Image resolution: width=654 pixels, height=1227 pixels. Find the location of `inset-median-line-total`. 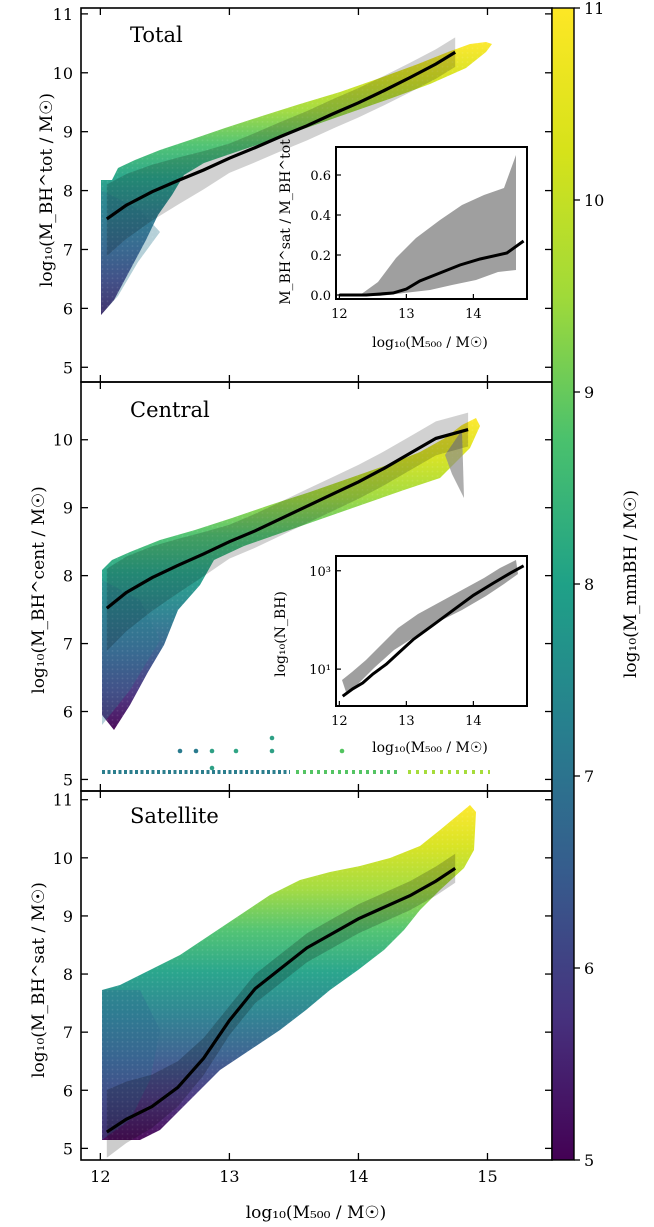

inset-median-line-total is located at coordinates (432, 268).